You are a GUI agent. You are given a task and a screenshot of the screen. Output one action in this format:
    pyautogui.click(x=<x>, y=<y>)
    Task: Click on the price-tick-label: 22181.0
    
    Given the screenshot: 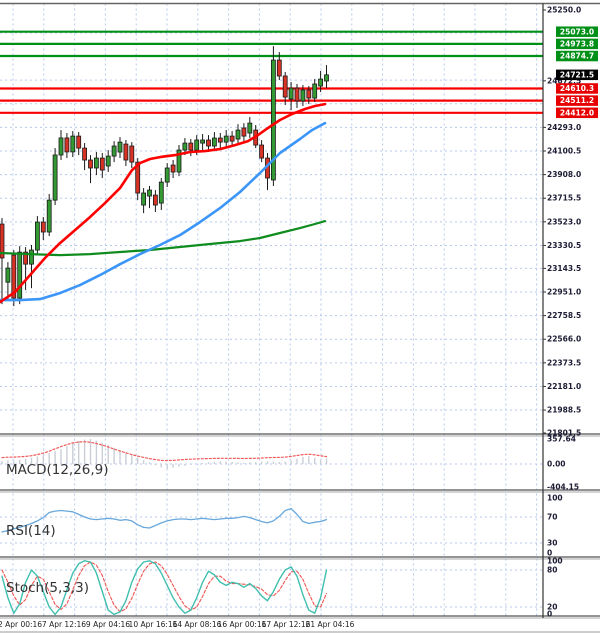 What is the action you would take?
    pyautogui.click(x=564, y=386)
    